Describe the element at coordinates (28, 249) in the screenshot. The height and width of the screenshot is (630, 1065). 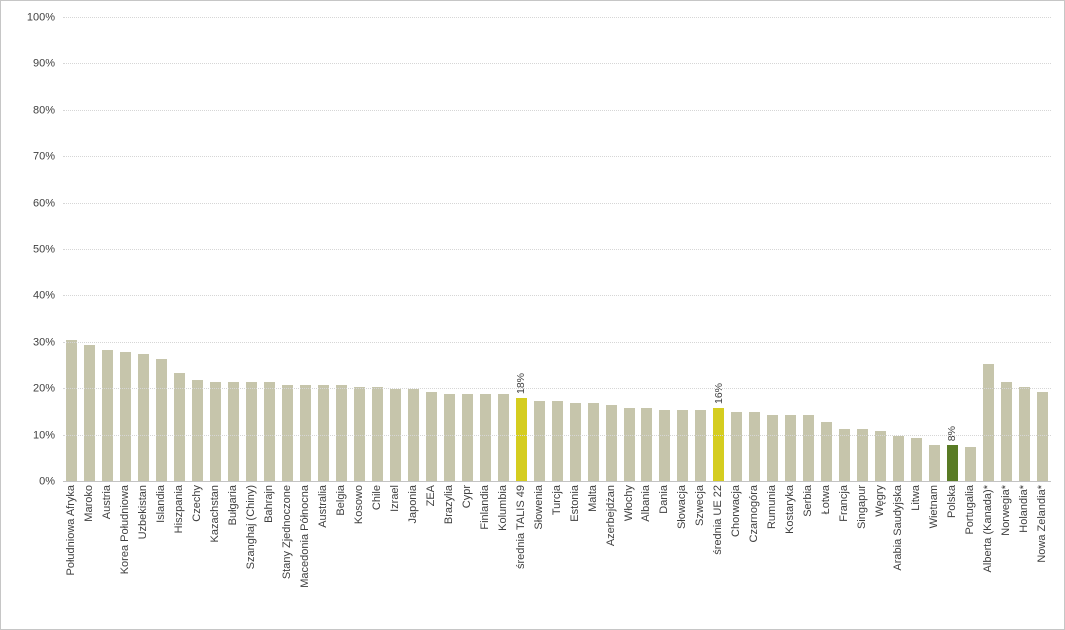
I see `y-axis: 0% 10% 20% 30% 40% 50% 60% 70% 80% 90% 100%` at that location.